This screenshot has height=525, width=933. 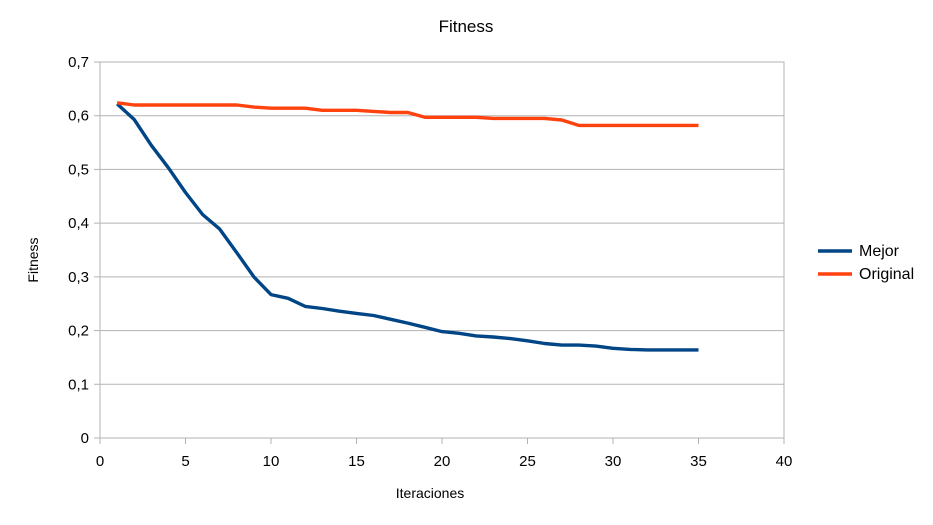 I want to click on x-tick-label: 0, so click(x=100, y=461).